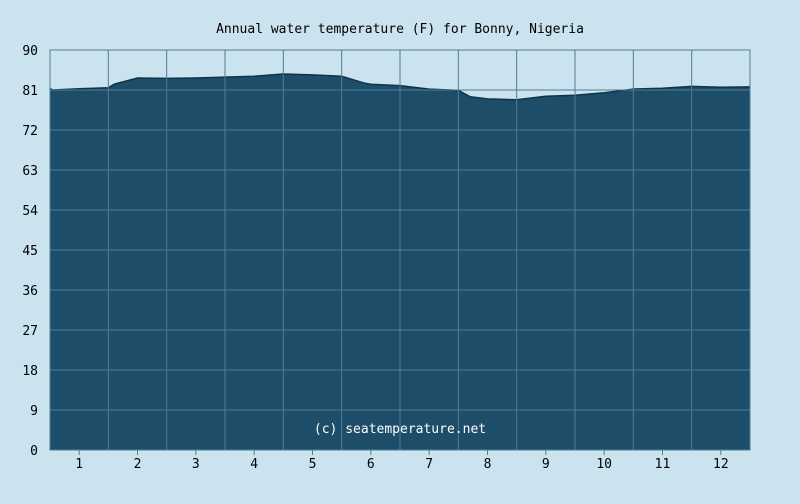 The width and height of the screenshot is (800, 504). What do you see at coordinates (30, 291) in the screenshot?
I see `y-tick-label: 36` at bounding box center [30, 291].